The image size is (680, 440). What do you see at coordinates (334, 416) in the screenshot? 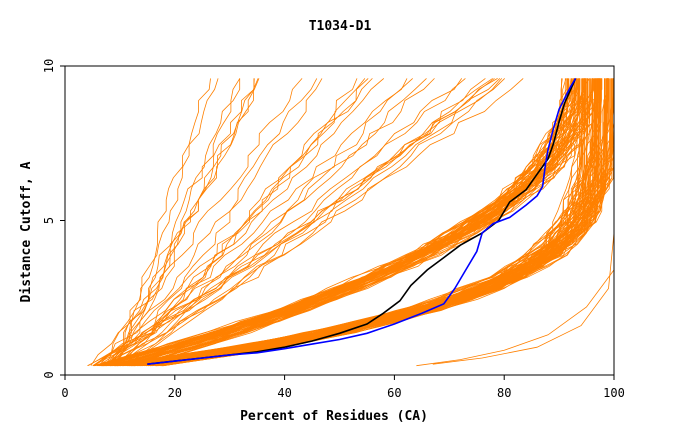
I see `x-axis-label: Percent of Residues (CA)` at bounding box center [334, 416].